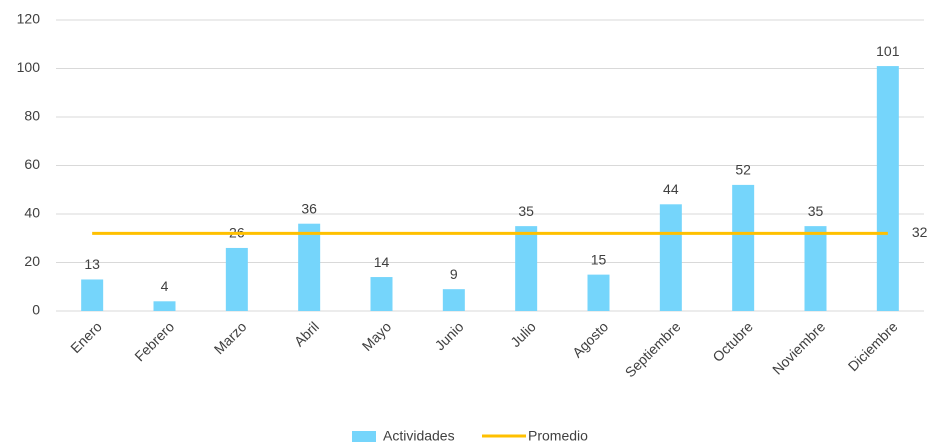 The width and height of the screenshot is (930, 444). I want to click on x-tick-label: Agosto, so click(590, 339).